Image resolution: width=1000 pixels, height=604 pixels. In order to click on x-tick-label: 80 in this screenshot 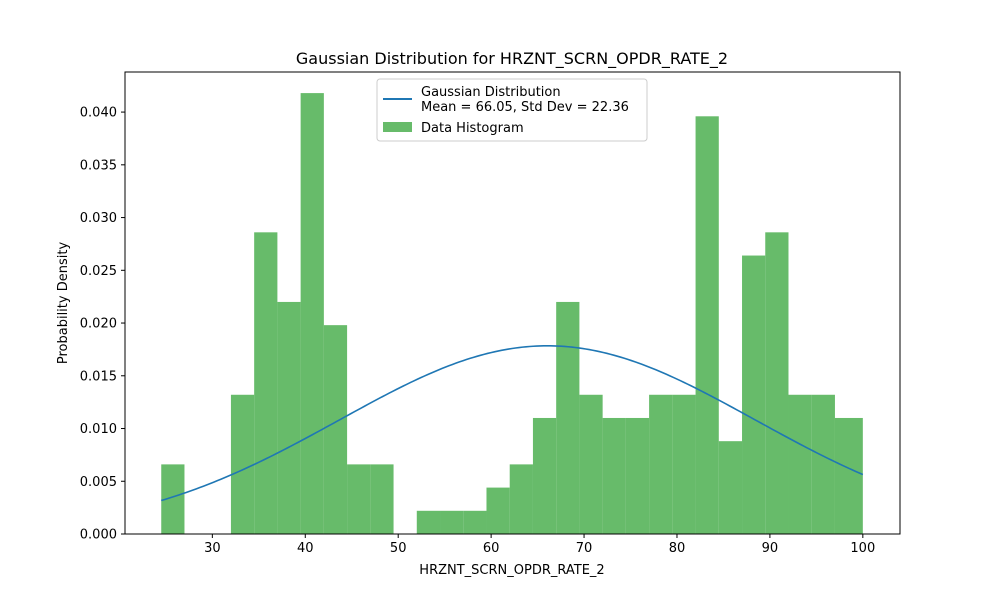, I will do `click(677, 548)`.